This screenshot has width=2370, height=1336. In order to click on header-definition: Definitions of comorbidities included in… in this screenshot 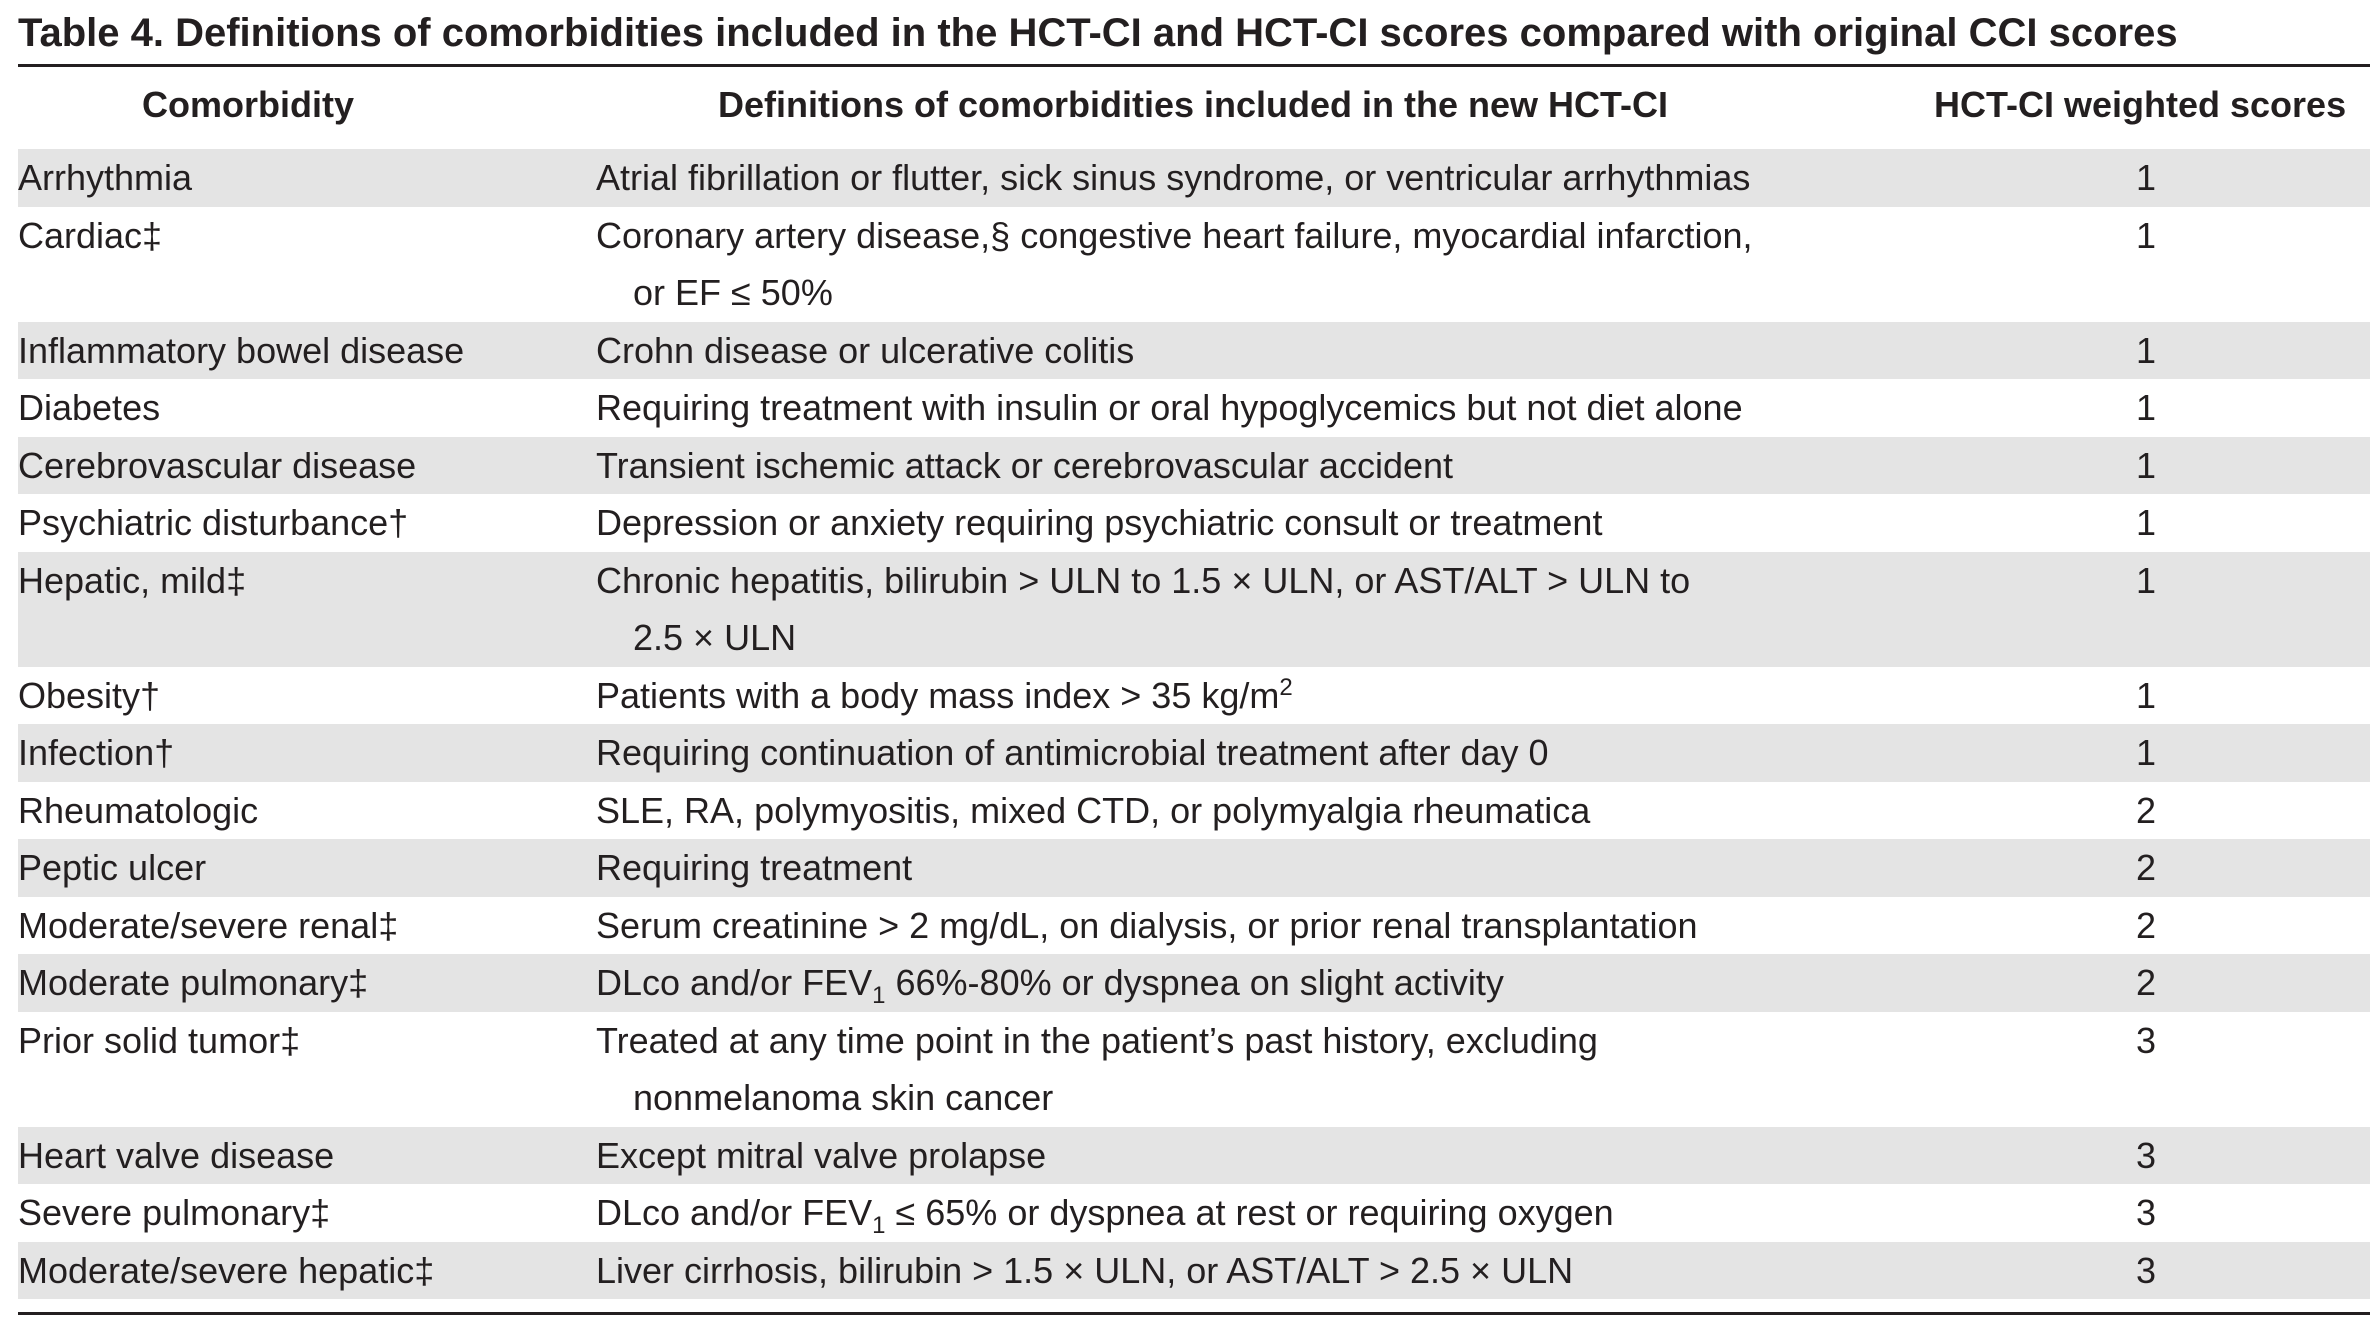, I will do `click(1193, 104)`.